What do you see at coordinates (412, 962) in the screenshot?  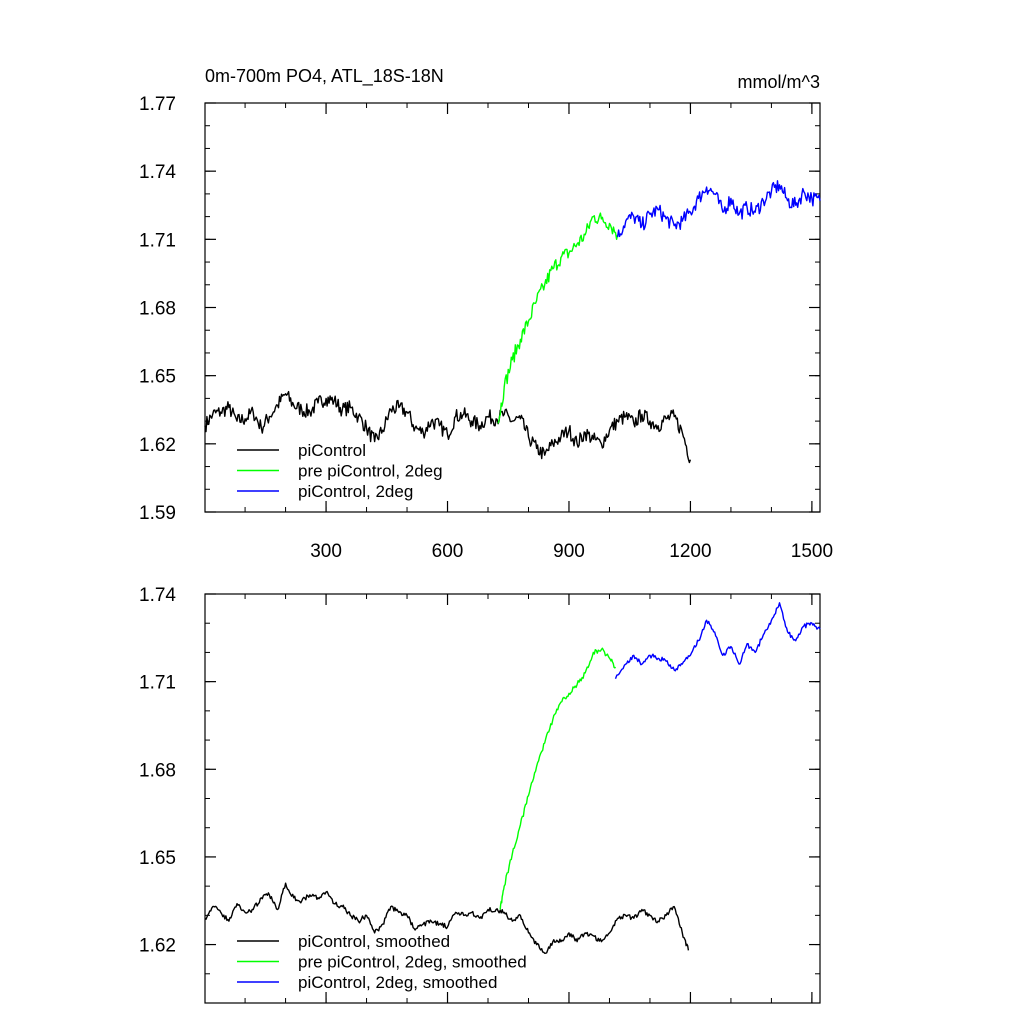 I see `legend-label: pre piControl, 2deg, smoothed` at bounding box center [412, 962].